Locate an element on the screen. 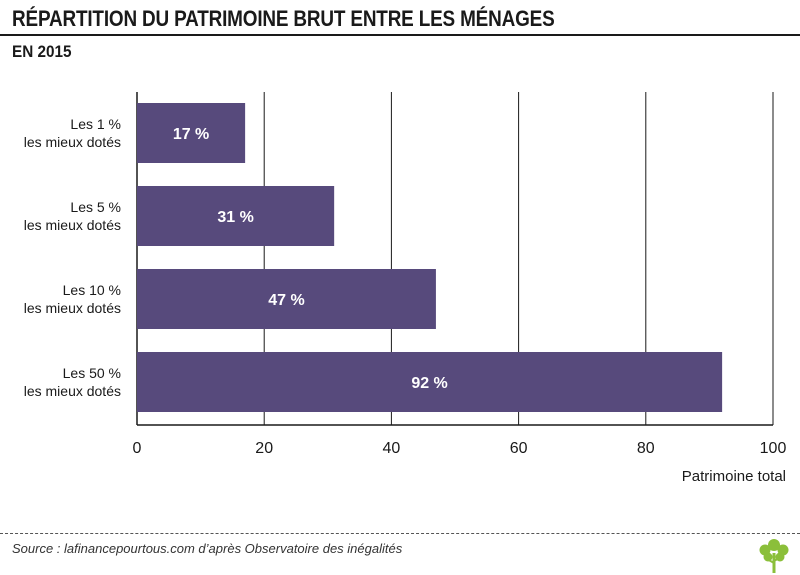 The width and height of the screenshot is (800, 575). tree-logo-icon is located at coordinates (774, 556).